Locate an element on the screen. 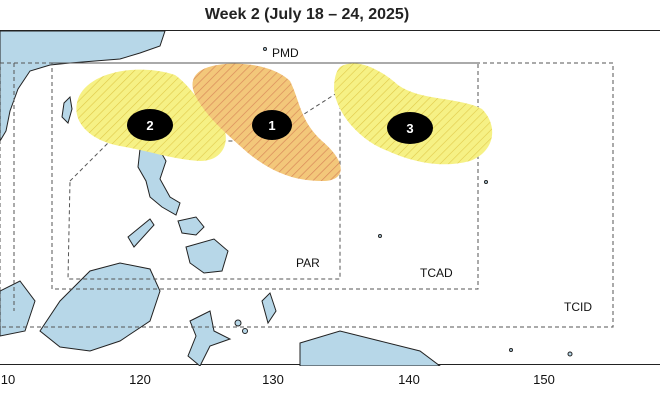  island-b is located at coordinates (245, 331).